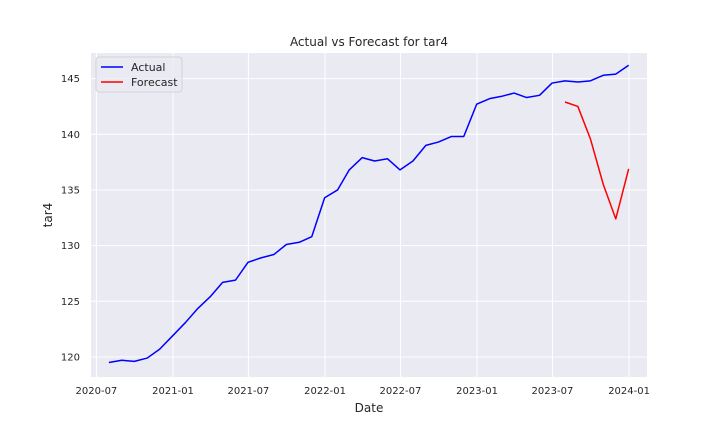  I want to click on x-tick-label: 2022-07, so click(401, 391).